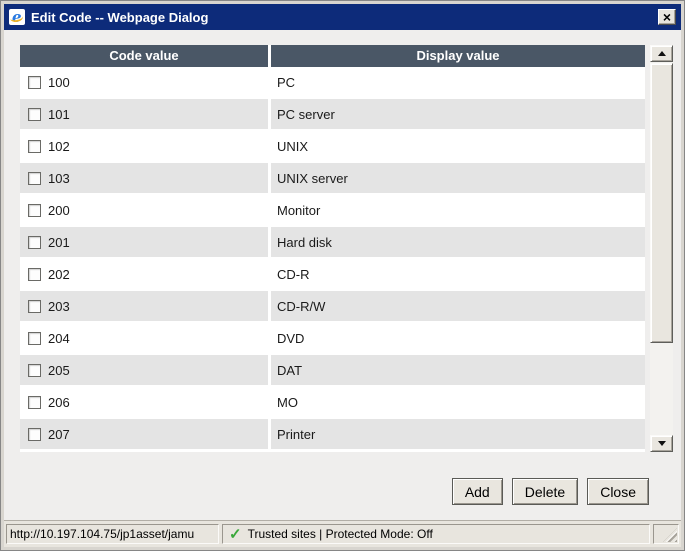  What do you see at coordinates (59, 210) in the screenshot?
I see `code-value: 200` at bounding box center [59, 210].